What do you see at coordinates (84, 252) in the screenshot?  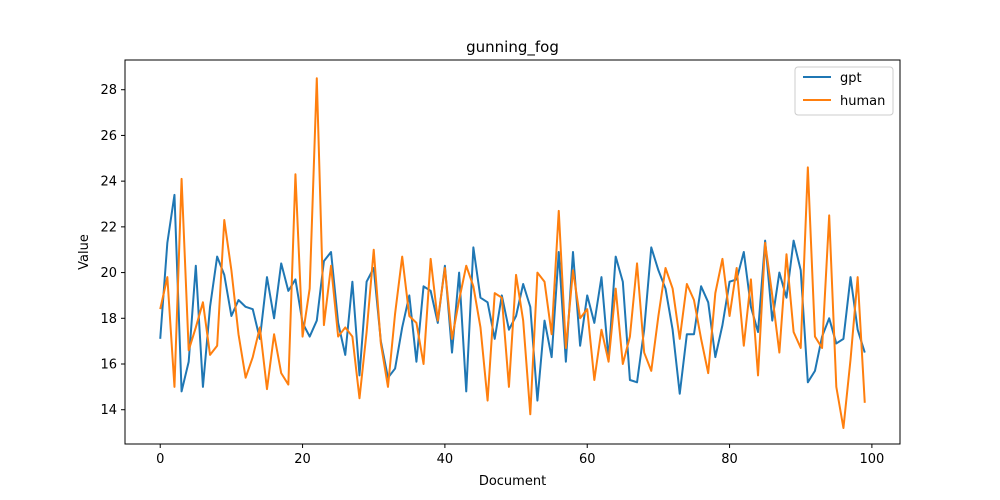 I see `y-axis-label: Value` at bounding box center [84, 252].